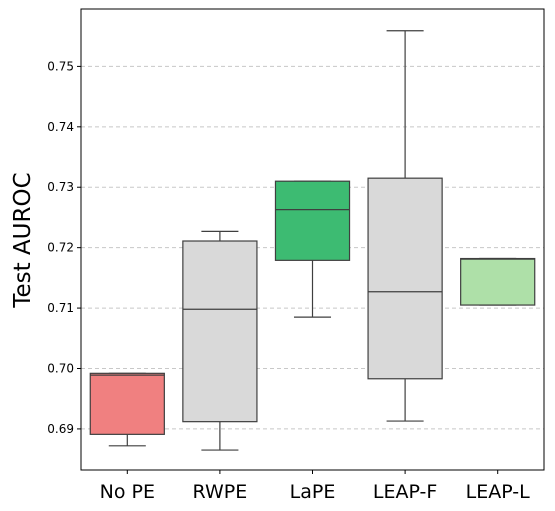  I want to click on box-no-pe, so click(127, 409).